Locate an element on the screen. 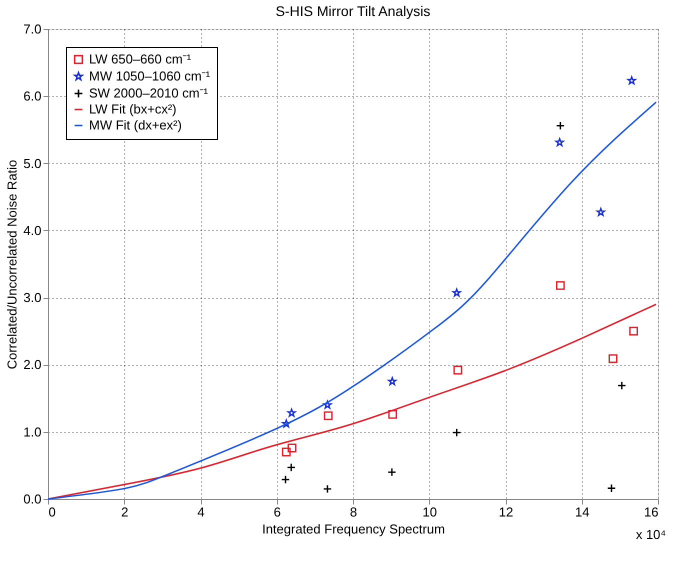  y-tick-label: 1.0 is located at coordinates (32, 432).